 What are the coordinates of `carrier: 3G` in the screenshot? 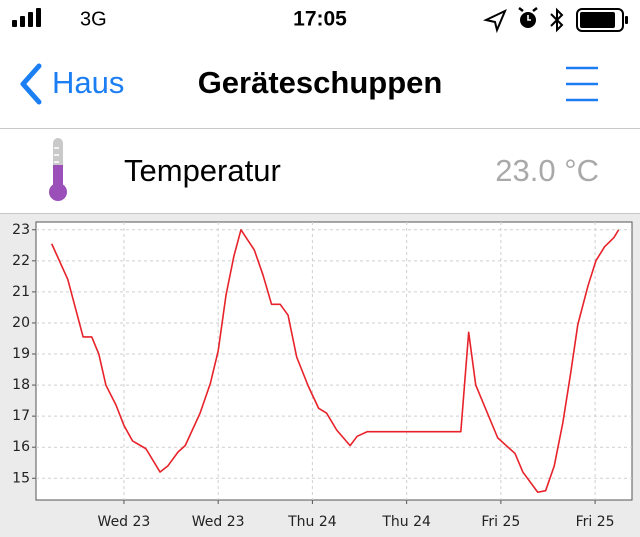 It's located at (93, 19).